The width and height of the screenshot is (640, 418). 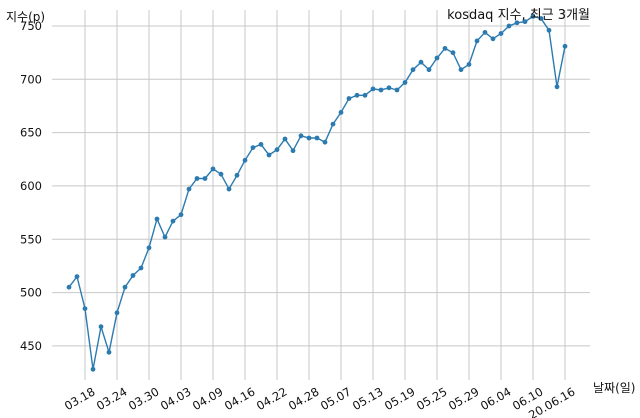 What do you see at coordinates (25, 17) in the screenshot?
I see `y-axis-label: 지수(p)` at bounding box center [25, 17].